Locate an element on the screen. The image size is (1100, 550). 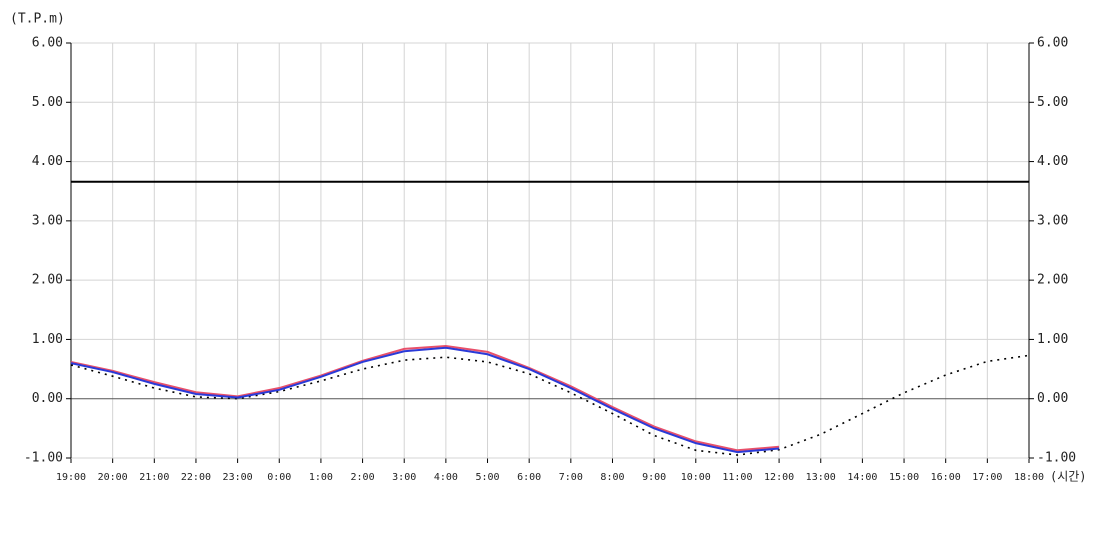
x-tick-label: 8:00 is located at coordinates (612, 477).